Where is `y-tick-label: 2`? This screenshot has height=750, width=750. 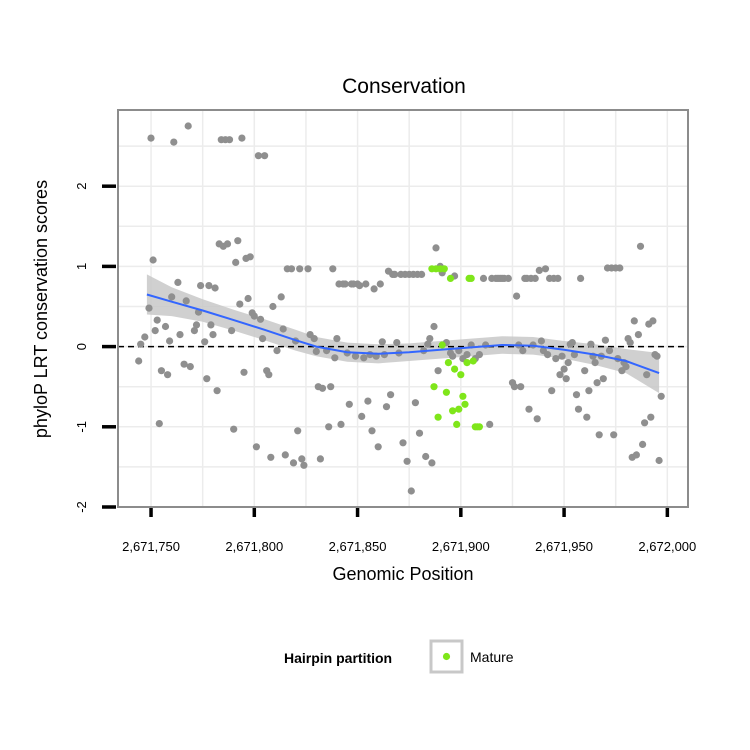 y-tick-label: 2 is located at coordinates (81, 186).